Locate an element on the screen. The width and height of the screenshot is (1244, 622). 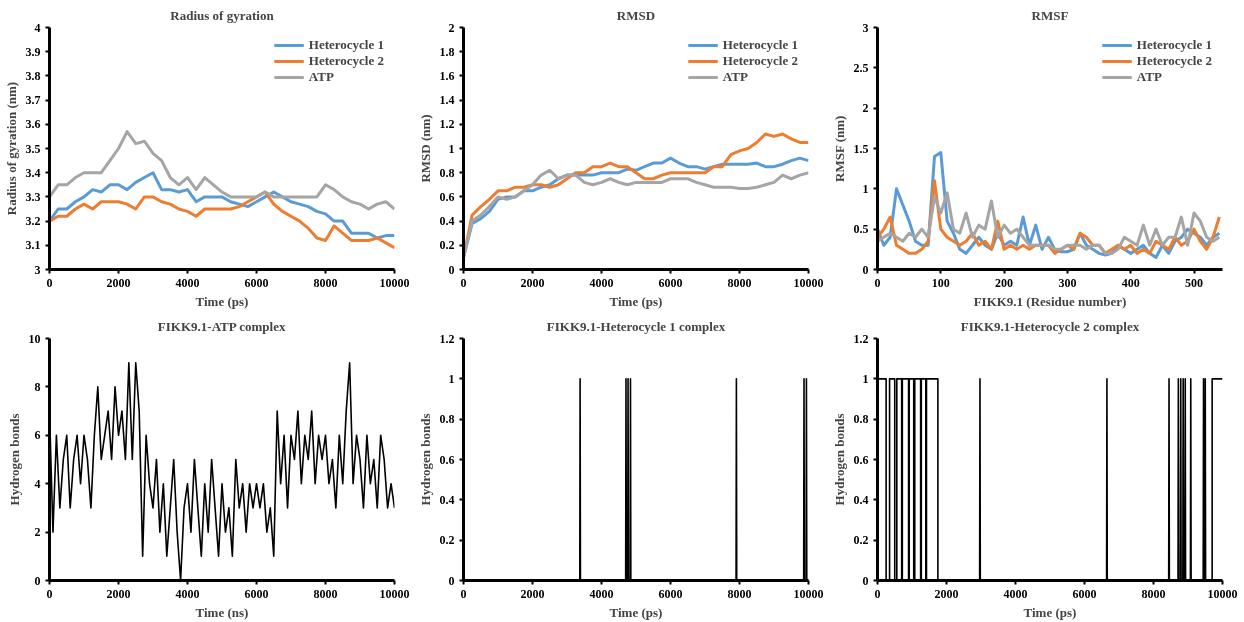
y-axis-title: Radius of gyration (nm) is located at coordinates (11, 148).